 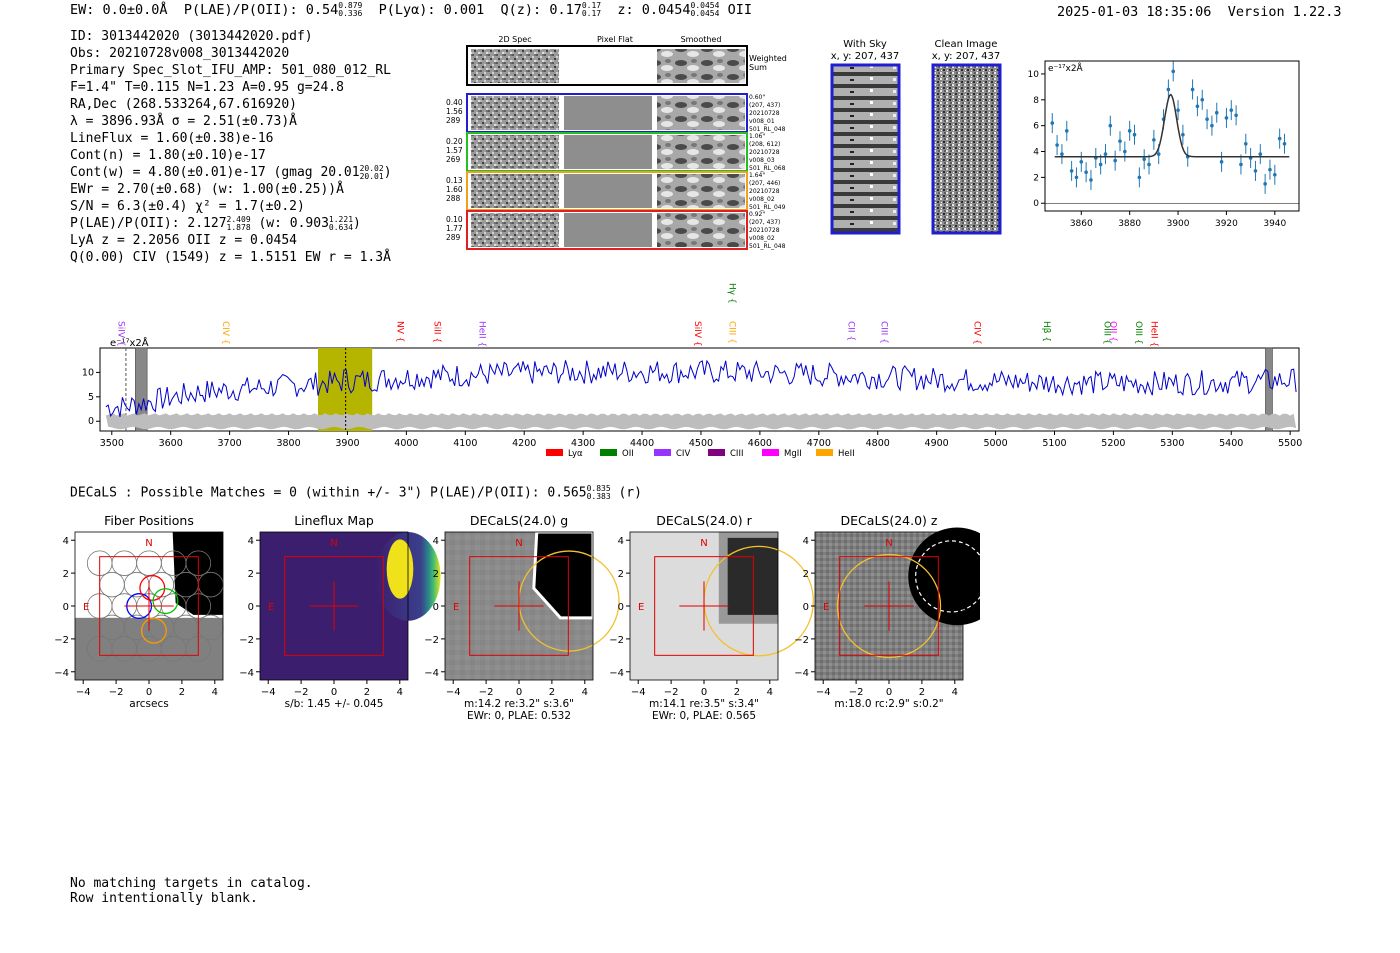 What do you see at coordinates (341, 219) in the screenshot?
I see `info-plae-w-hi: 1.221` at bounding box center [341, 219].